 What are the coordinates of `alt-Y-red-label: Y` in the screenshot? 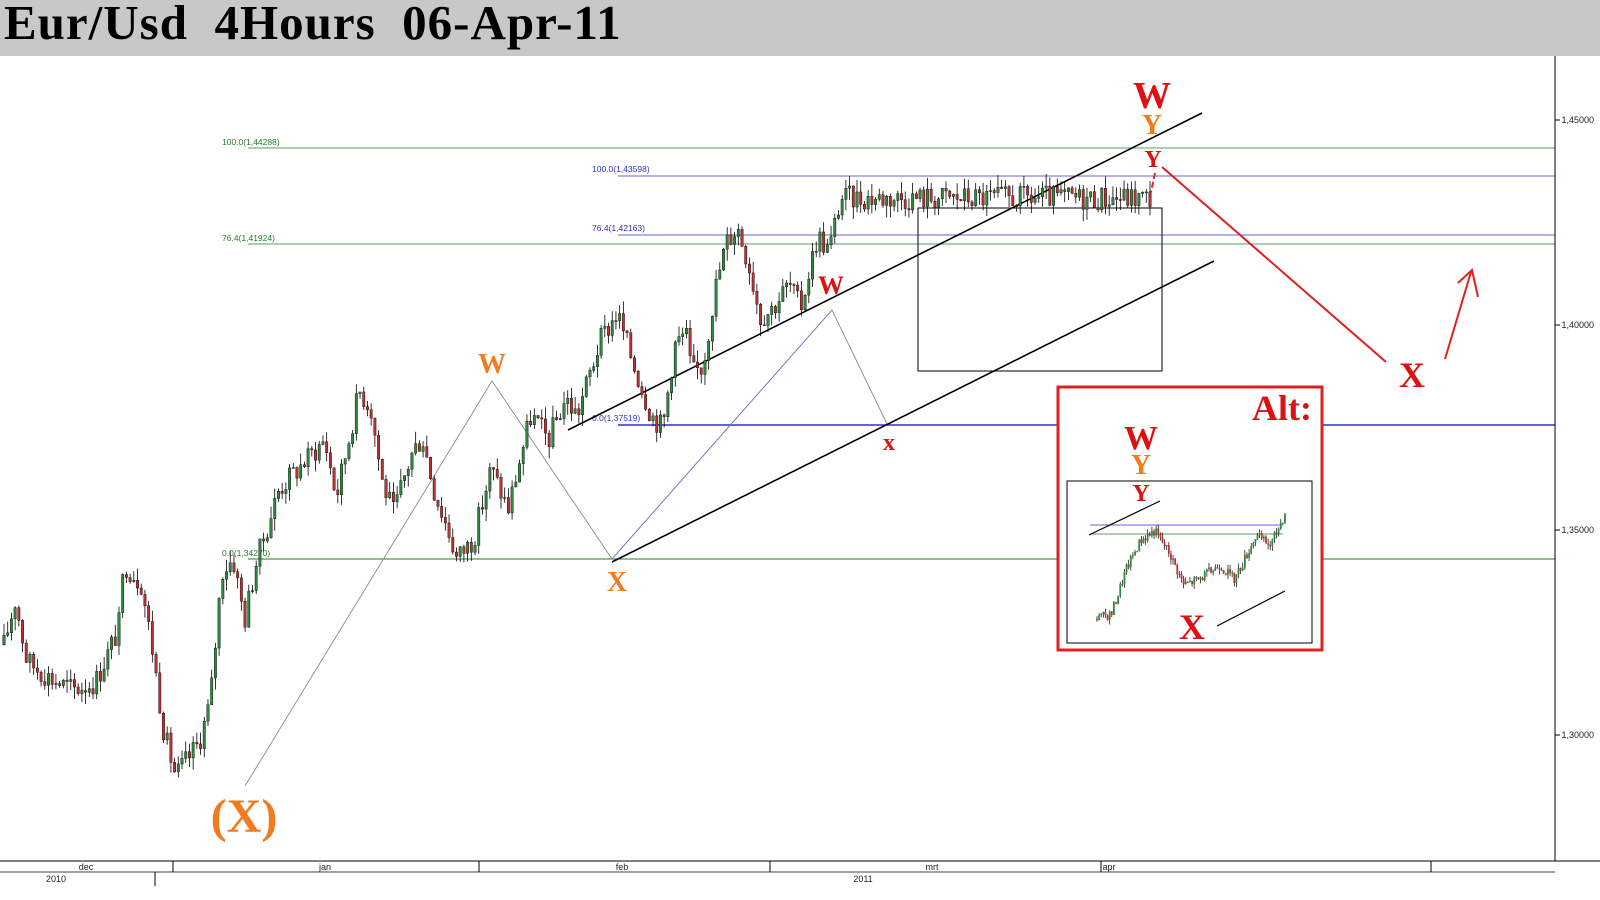 It's located at (1140, 494).